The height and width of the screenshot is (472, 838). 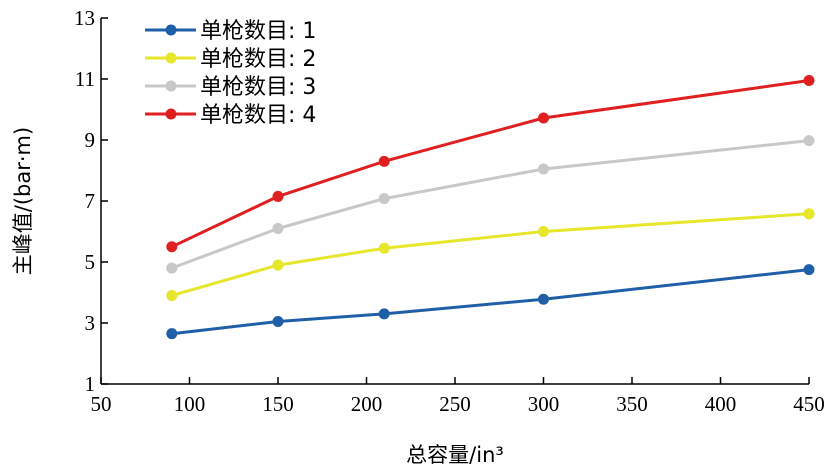 What do you see at coordinates (101, 404) in the screenshot?
I see `x-tick-label: 50` at bounding box center [101, 404].